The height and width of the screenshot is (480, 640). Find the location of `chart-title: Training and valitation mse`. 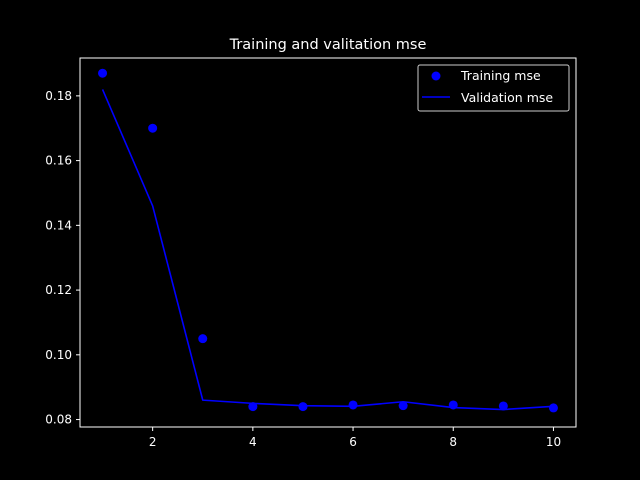

chart-title: Training and valitation mse is located at coordinates (328, 45).